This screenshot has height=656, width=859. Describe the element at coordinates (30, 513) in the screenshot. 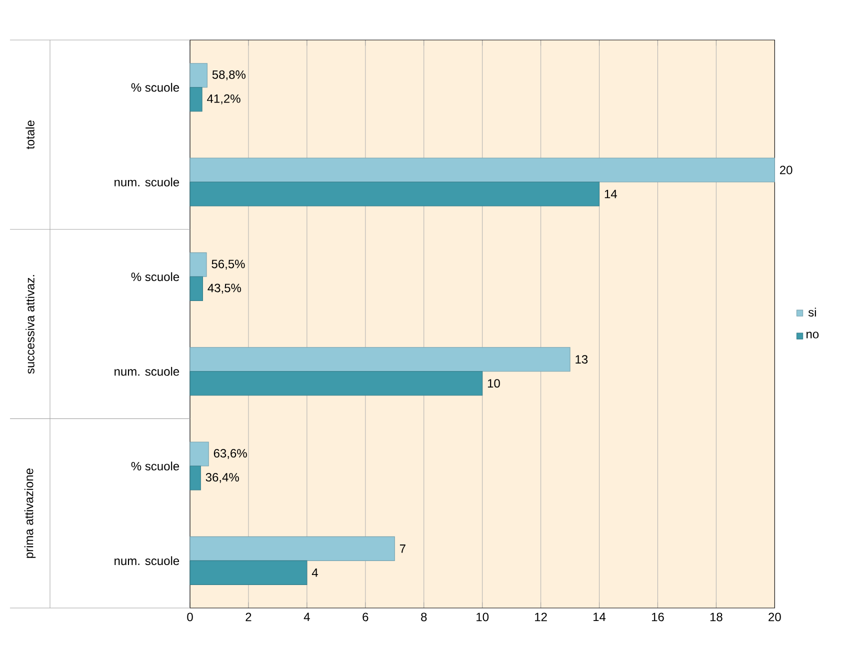

I see `text: prima attivazione` at that location.